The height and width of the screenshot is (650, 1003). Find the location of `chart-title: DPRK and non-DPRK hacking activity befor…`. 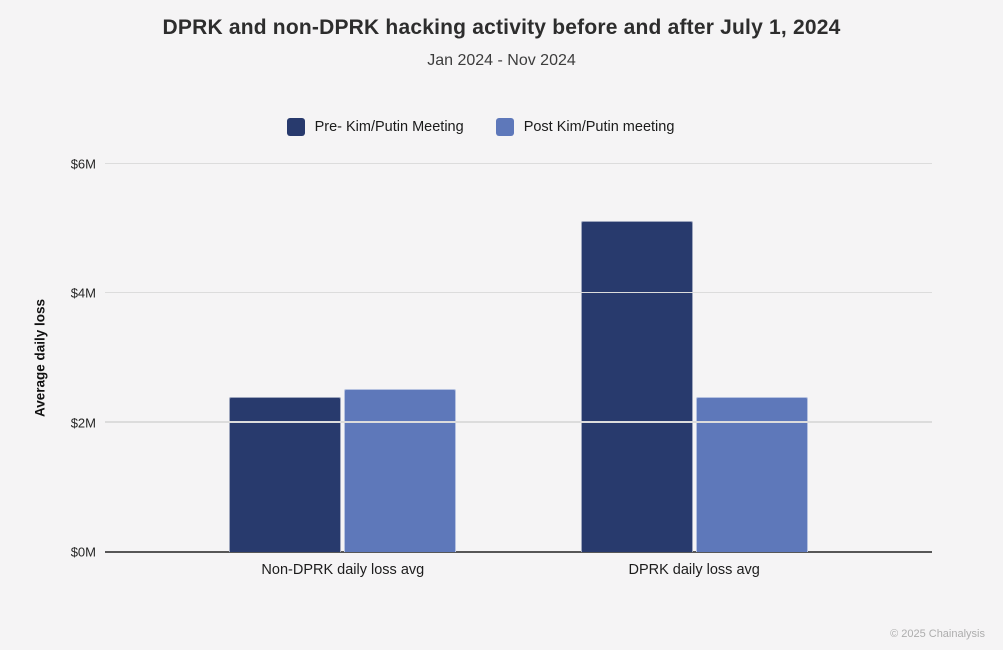

chart-title: DPRK and non-DPRK hacking activity befor… is located at coordinates (501, 27).